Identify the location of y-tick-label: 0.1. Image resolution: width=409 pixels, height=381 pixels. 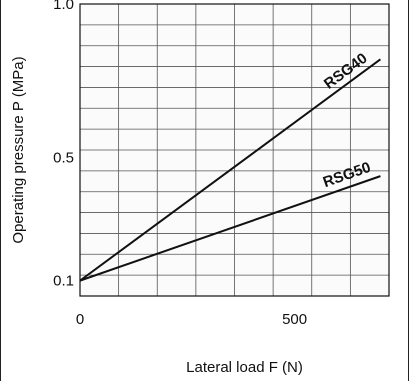
(63, 281).